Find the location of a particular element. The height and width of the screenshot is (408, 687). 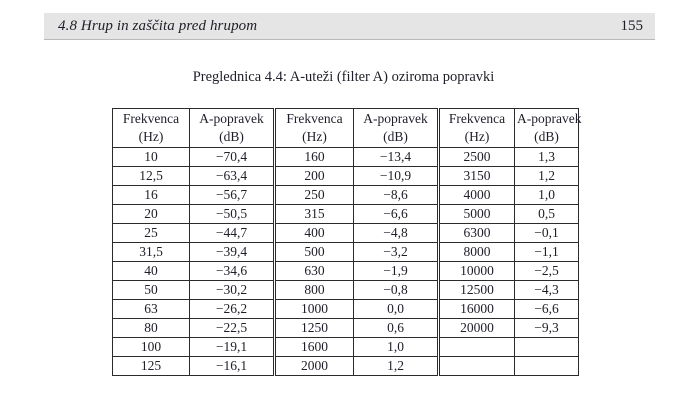

table-row: 63 −26,2 1000 0,0 16000 −6,6 is located at coordinates (345, 309).